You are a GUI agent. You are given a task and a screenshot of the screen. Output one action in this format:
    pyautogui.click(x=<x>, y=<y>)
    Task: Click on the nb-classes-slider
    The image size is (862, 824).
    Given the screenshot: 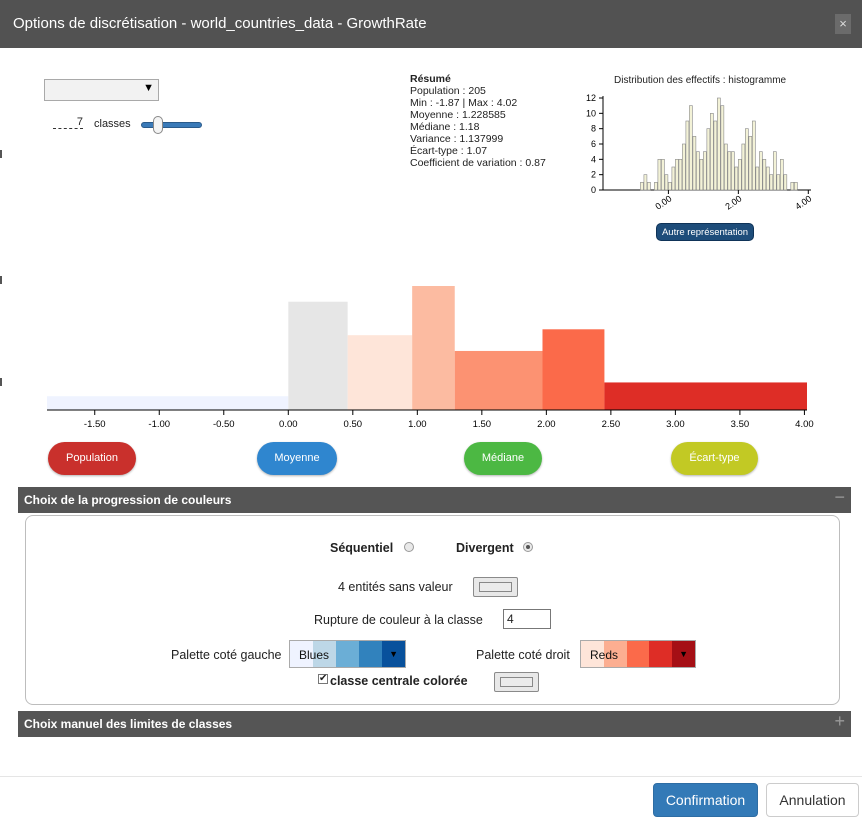 What is the action you would take?
    pyautogui.click(x=171, y=125)
    